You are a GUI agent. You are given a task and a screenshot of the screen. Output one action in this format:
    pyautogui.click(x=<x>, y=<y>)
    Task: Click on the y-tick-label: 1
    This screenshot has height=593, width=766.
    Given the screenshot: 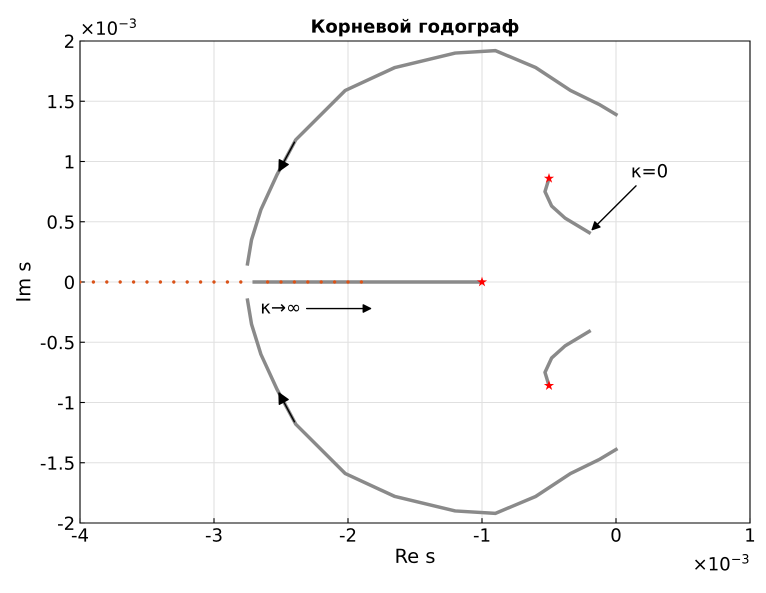 What is the action you would take?
    pyautogui.click(x=70, y=161)
    